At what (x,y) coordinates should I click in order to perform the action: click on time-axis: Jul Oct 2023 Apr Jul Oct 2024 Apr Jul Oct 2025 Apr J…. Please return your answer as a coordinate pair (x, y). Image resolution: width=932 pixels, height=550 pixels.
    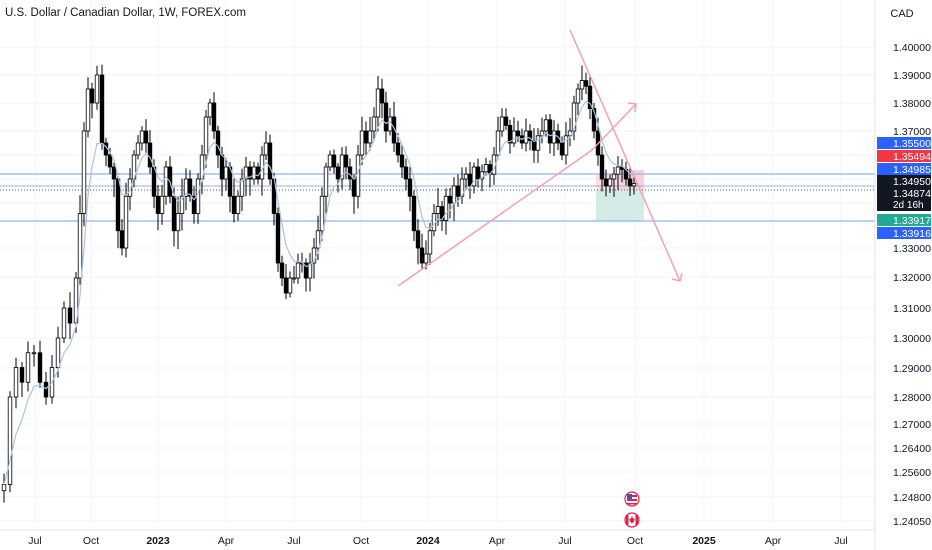
    Looking at the image, I should click on (437, 538).